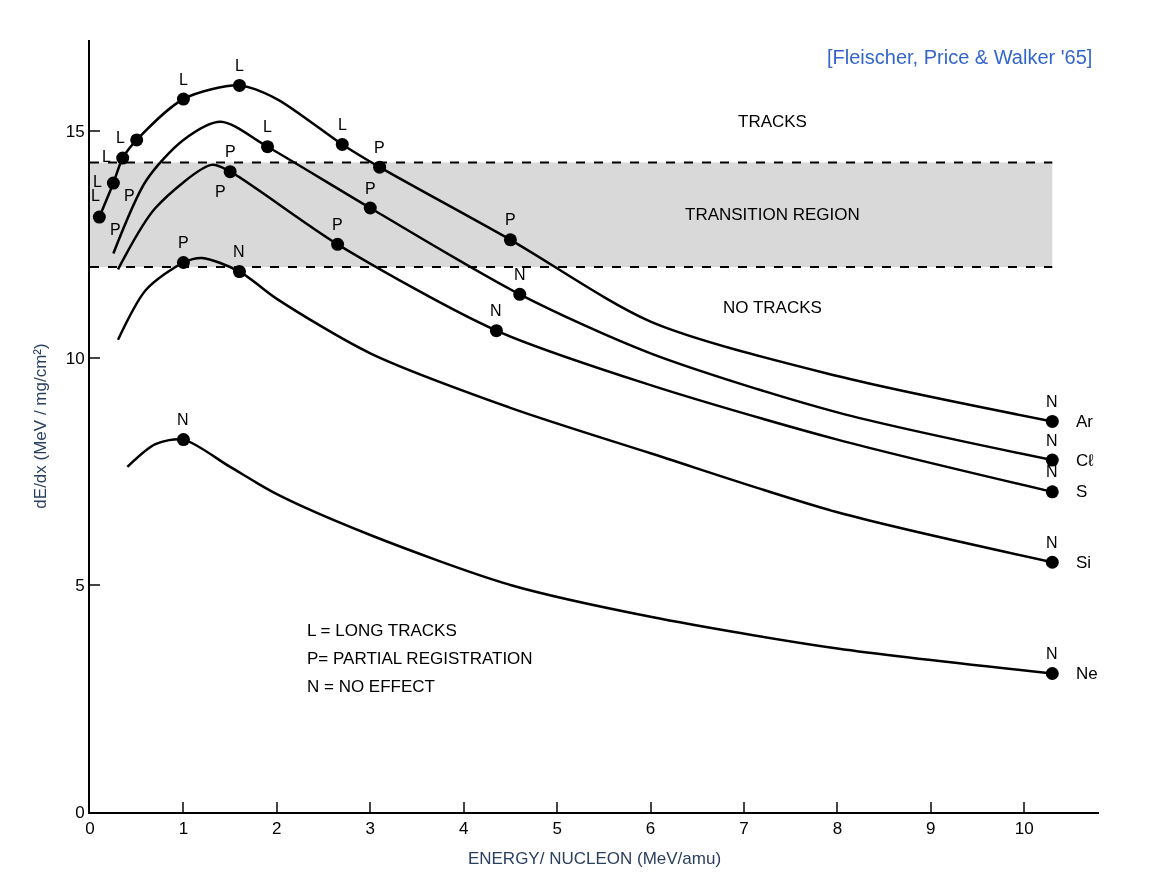 The height and width of the screenshot is (882, 1169). I want to click on y-tick-label: 5, so click(80, 585).